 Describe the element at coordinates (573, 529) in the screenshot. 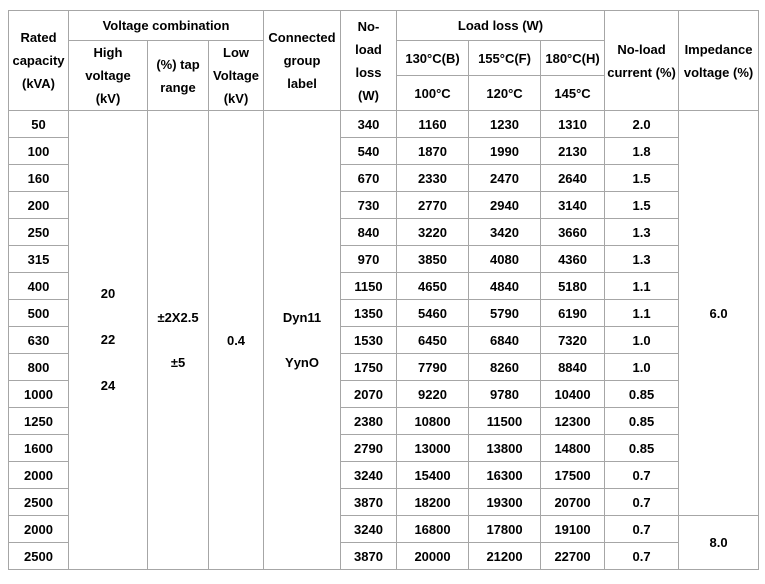

I see `cell-load-loss-180: 19100` at that location.